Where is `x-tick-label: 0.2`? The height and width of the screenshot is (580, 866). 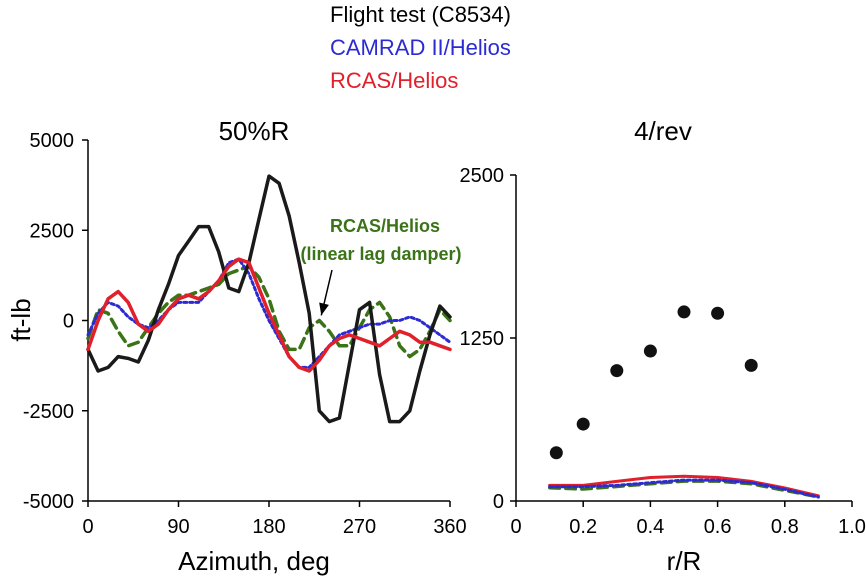 x-tick-label: 0.2 is located at coordinates (583, 527).